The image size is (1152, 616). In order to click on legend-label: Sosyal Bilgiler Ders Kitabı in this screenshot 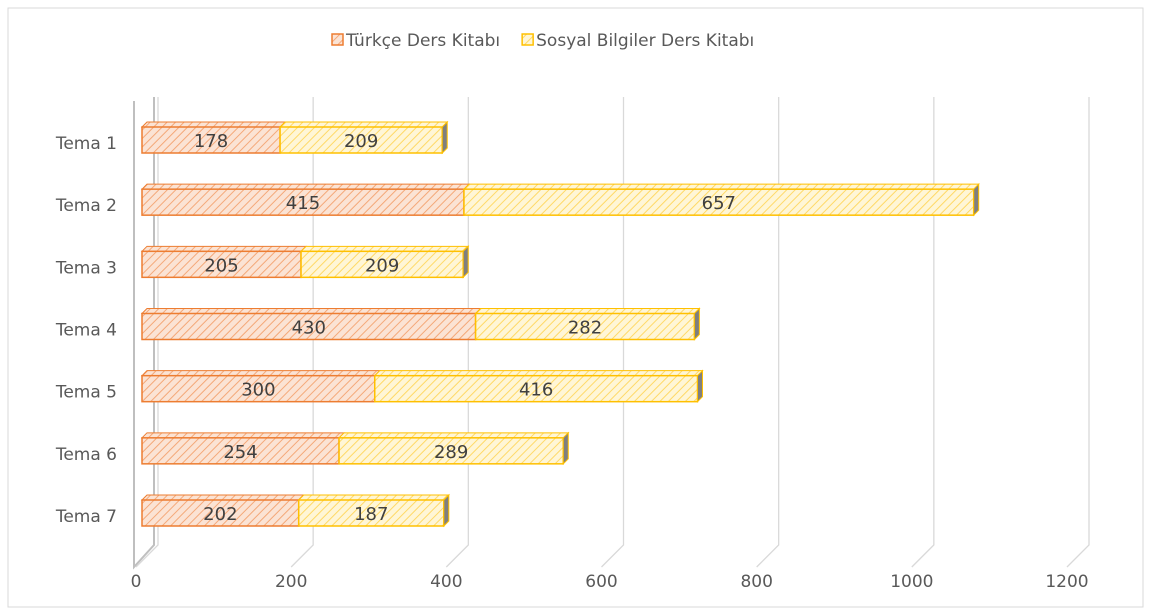, I will do `click(645, 41)`.